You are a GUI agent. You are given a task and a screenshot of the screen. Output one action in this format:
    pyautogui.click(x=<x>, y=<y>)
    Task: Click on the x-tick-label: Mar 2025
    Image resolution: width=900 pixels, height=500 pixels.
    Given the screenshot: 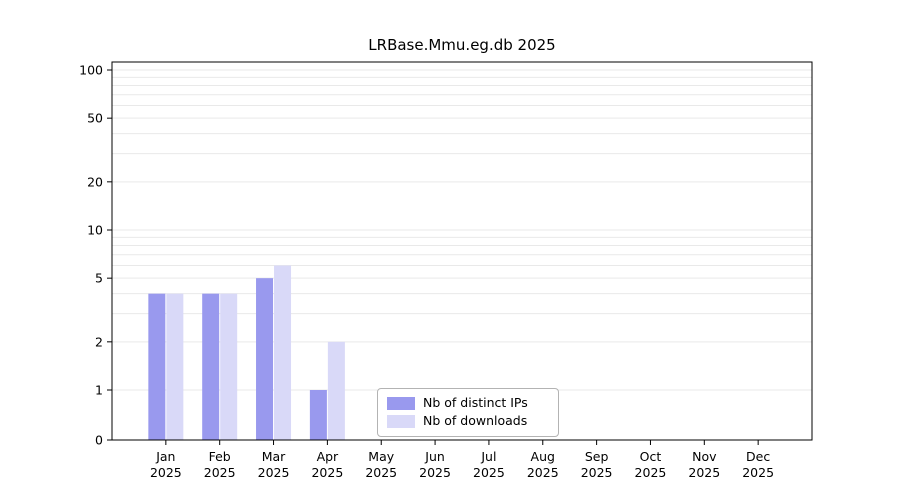 What is the action you would take?
    pyautogui.click(x=274, y=464)
    